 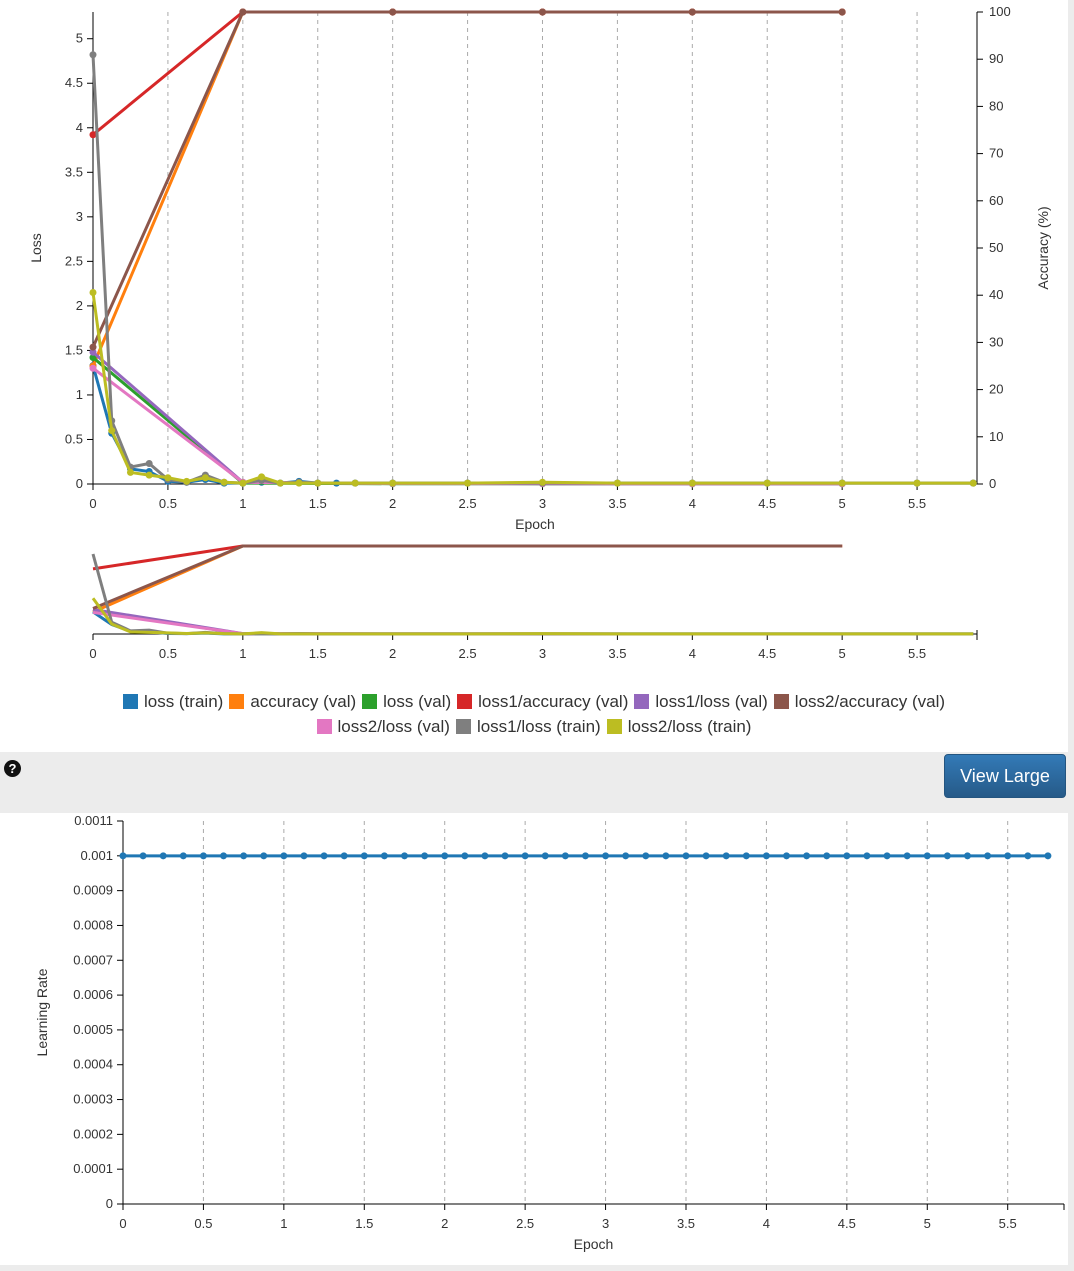 I want to click on lr-y-tick-label: 0, so click(x=109, y=1203).